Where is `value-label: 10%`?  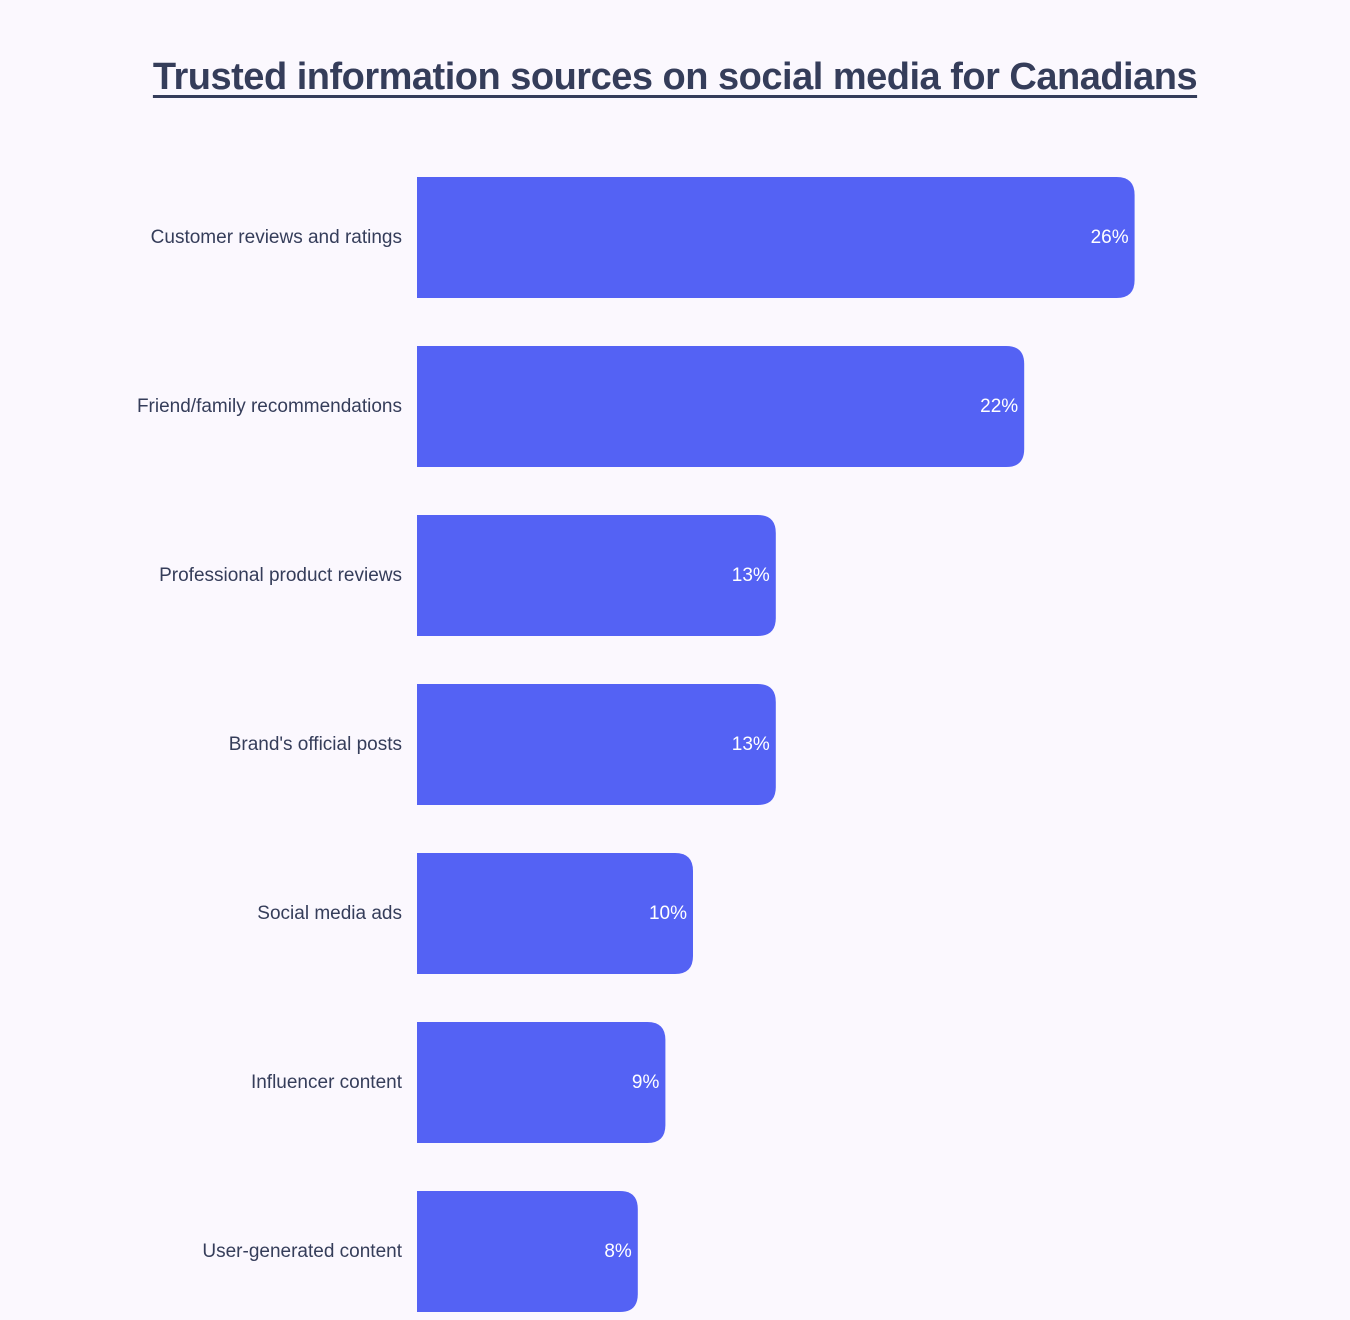 value-label: 10% is located at coordinates (668, 913).